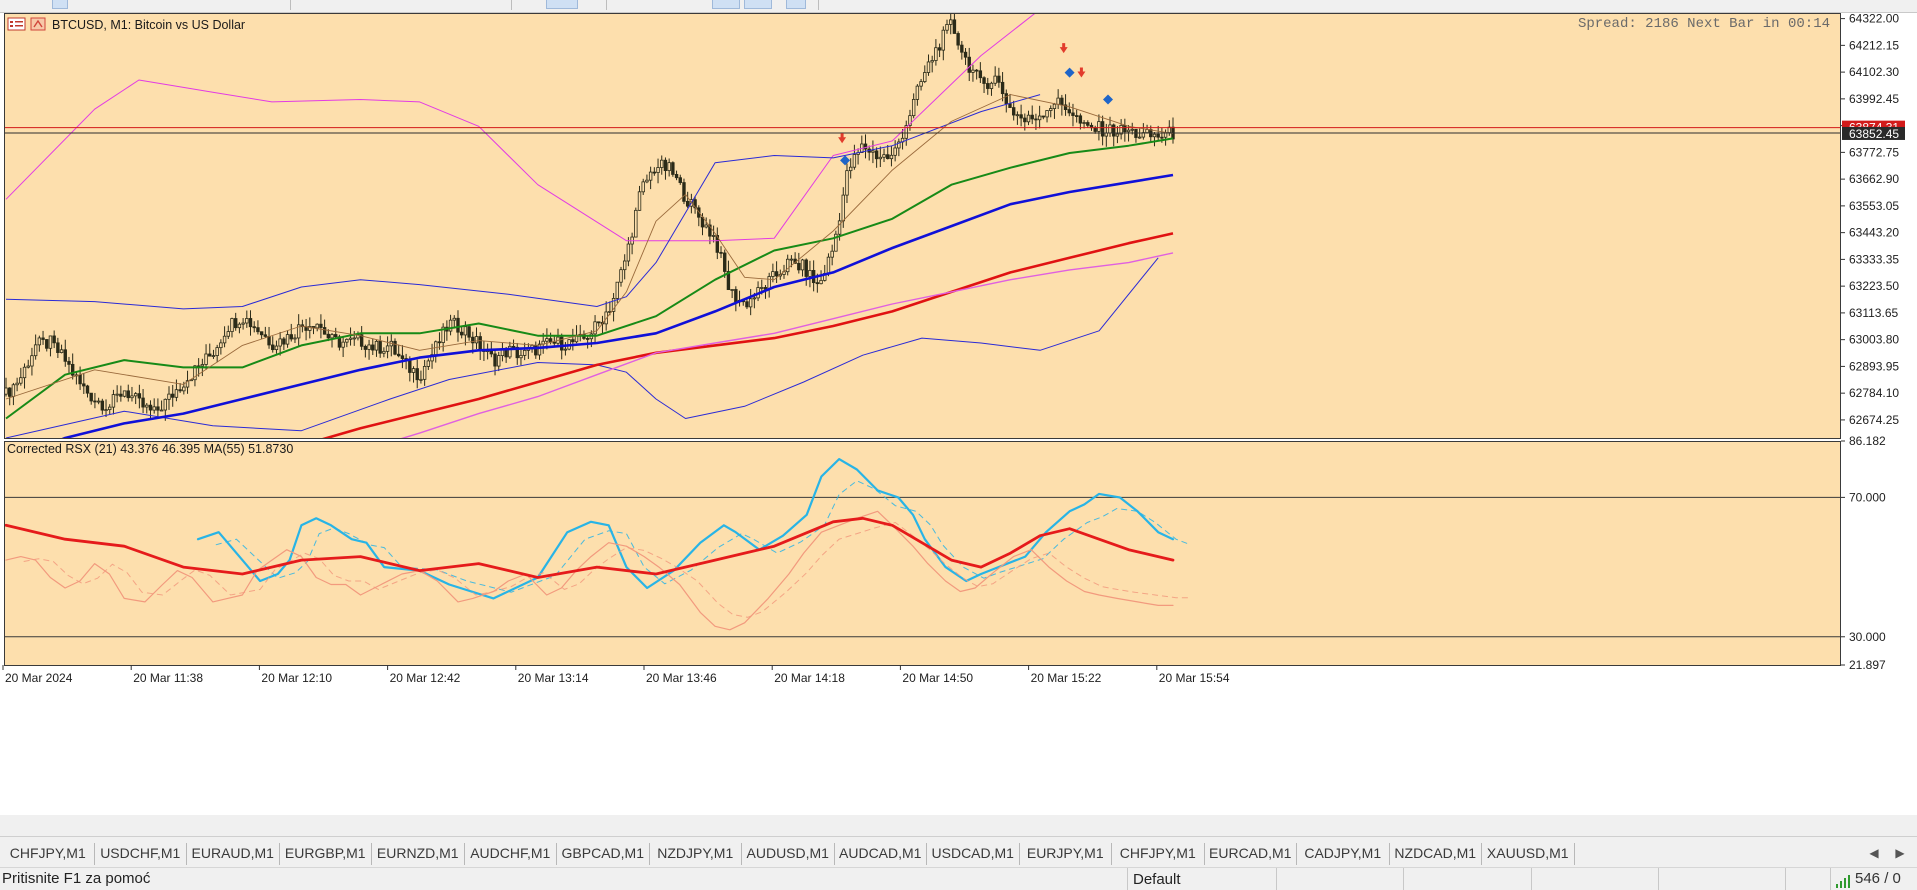  Describe the element at coordinates (1900, 853) in the screenshot. I see `tab-scroll-right-icon: ▶` at that location.